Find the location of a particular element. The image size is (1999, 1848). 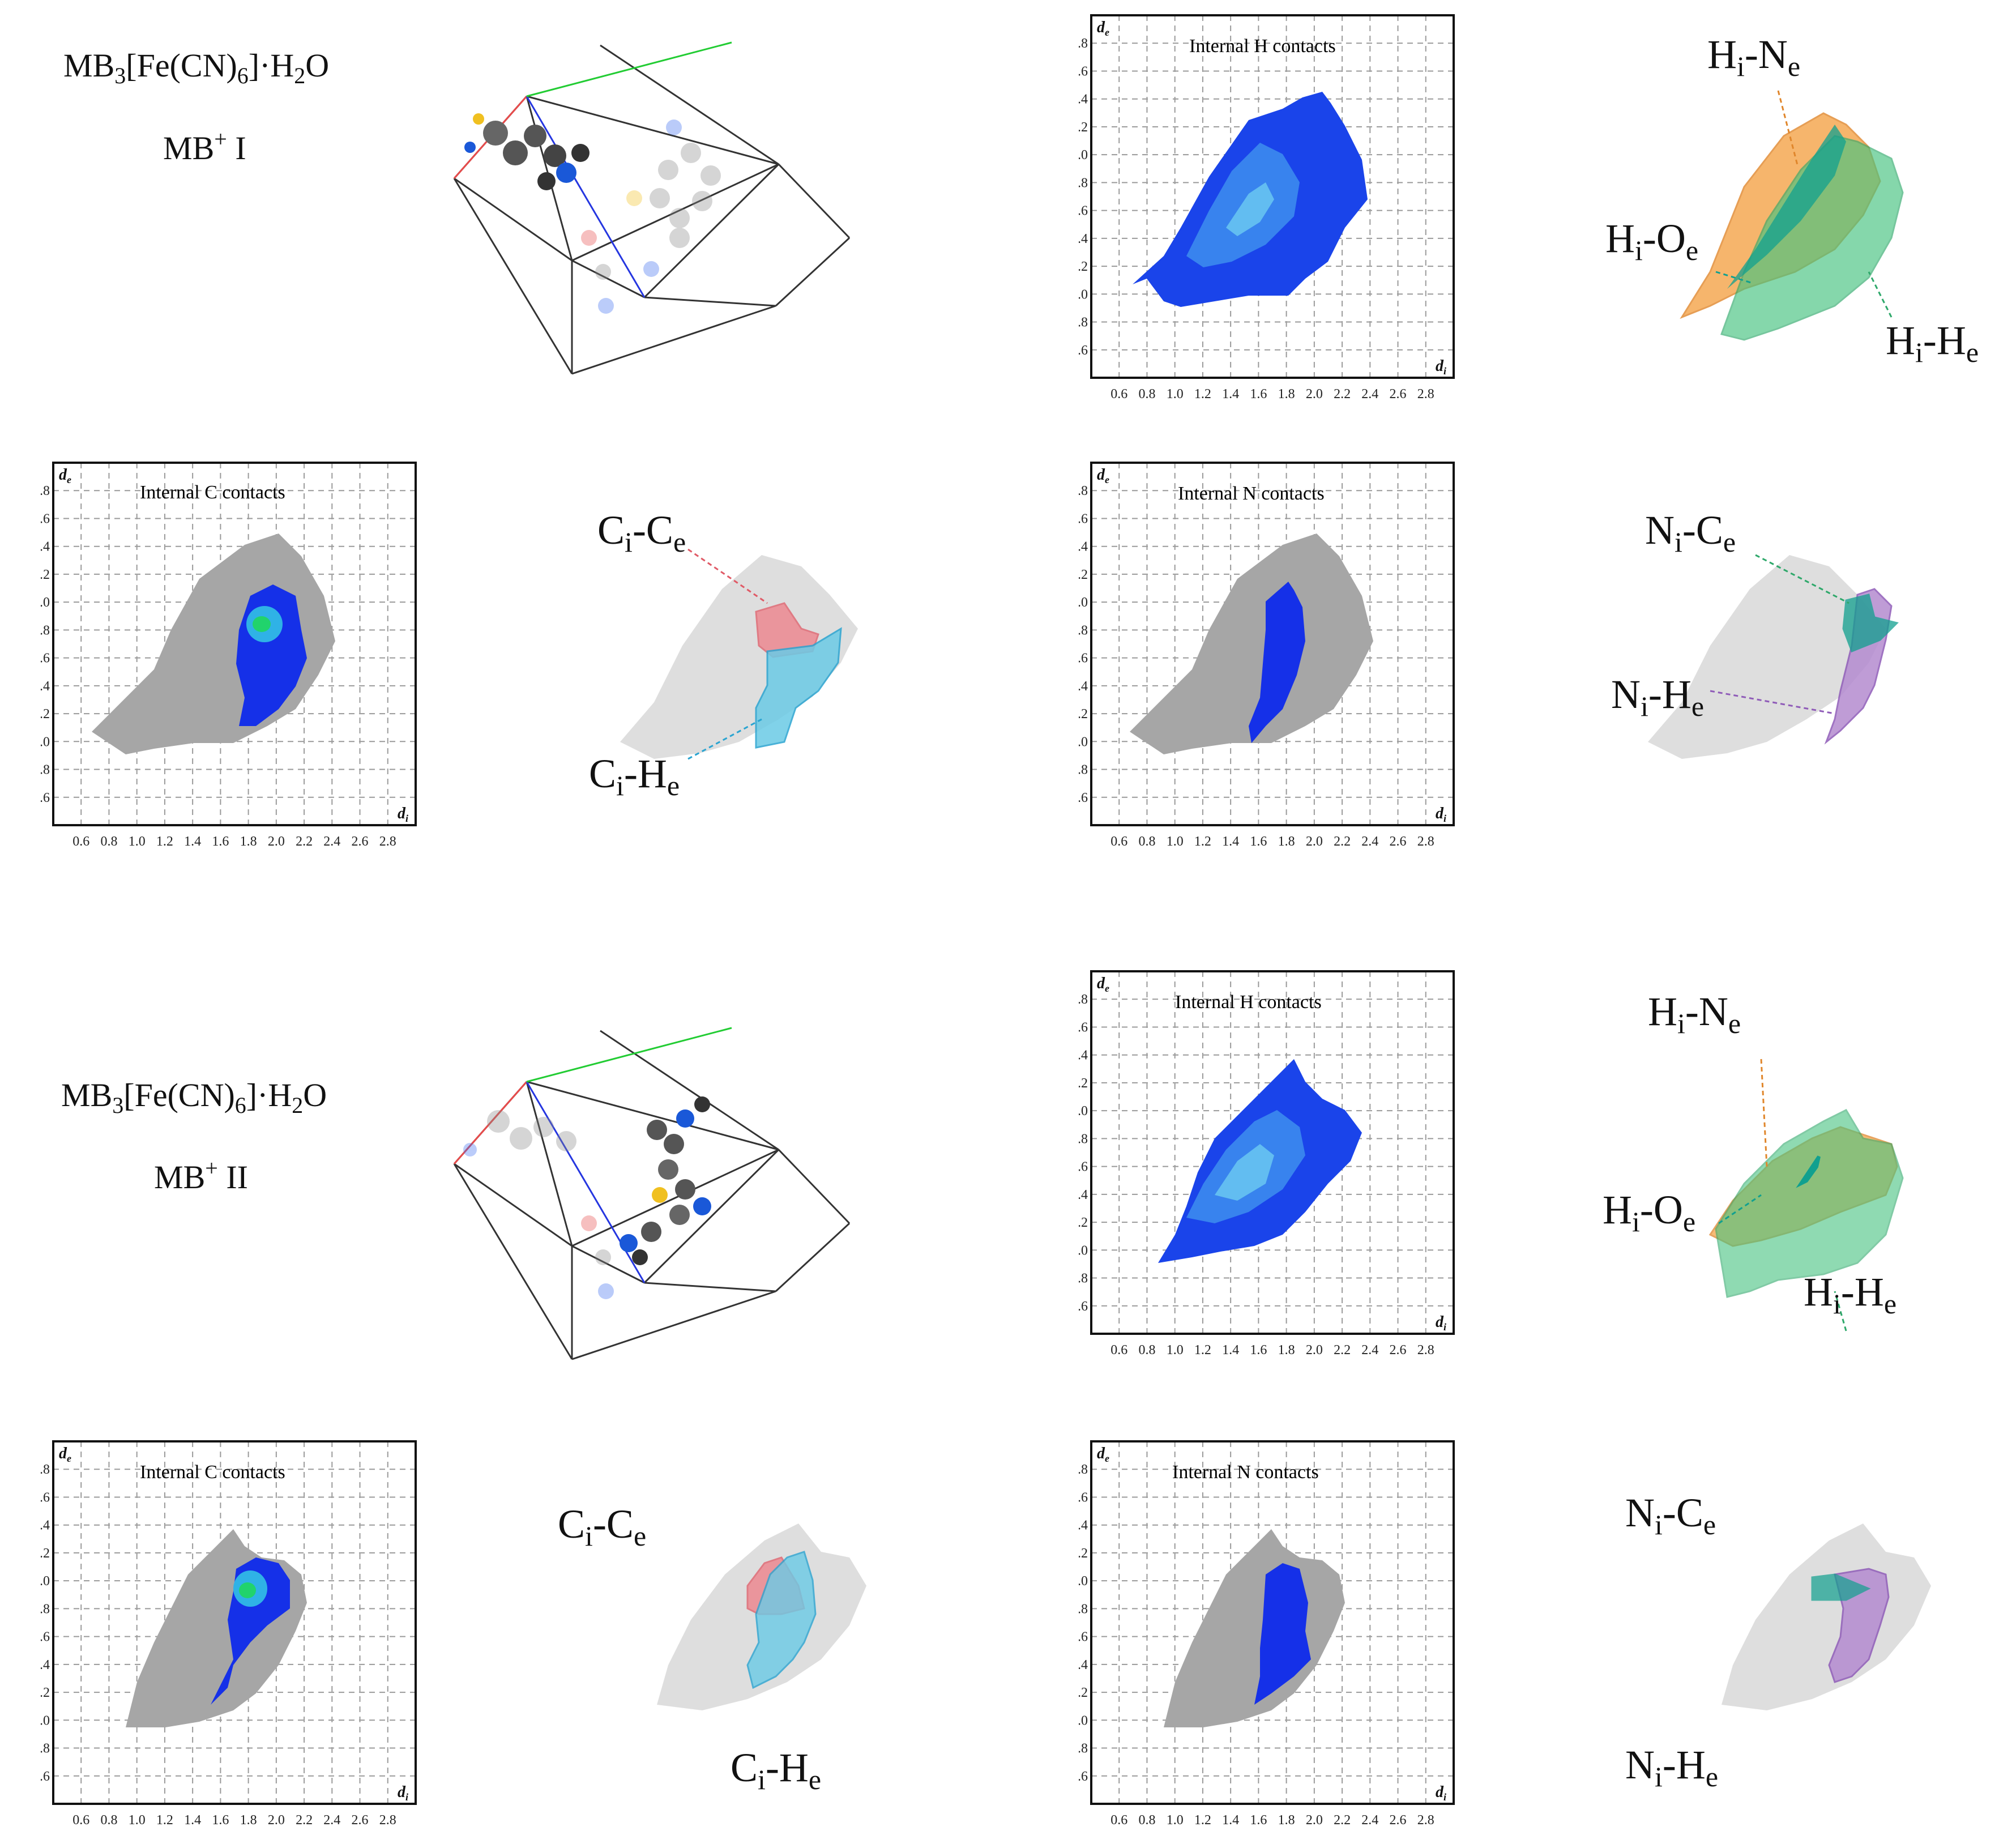

label-hi-oe: Hi-Oe is located at coordinates (1652, 241).